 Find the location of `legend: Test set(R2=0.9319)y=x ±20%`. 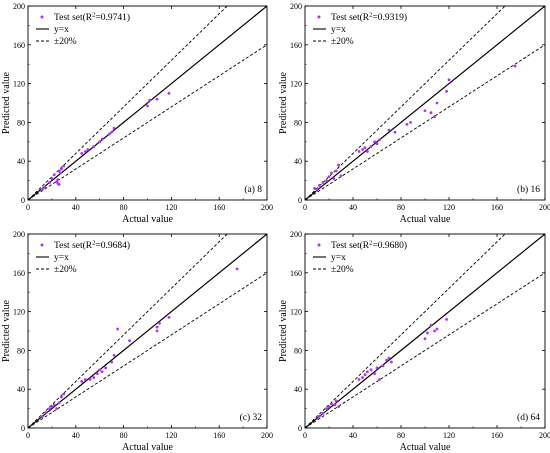

legend: Test set(R2=0.9319)y=x ±20% is located at coordinates (360, 29).